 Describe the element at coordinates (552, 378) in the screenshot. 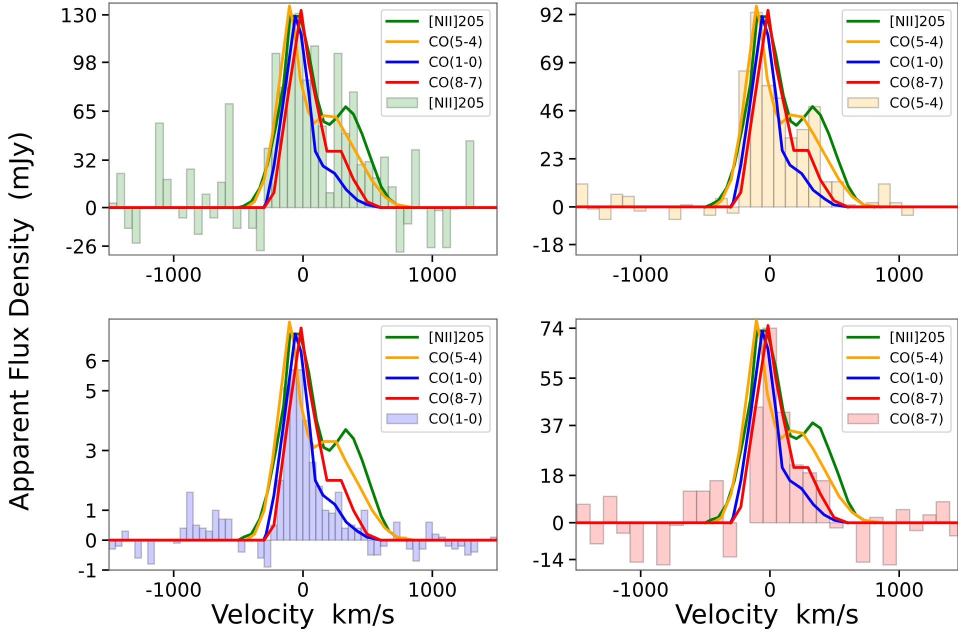

I see `y-tick-label: 55` at that location.